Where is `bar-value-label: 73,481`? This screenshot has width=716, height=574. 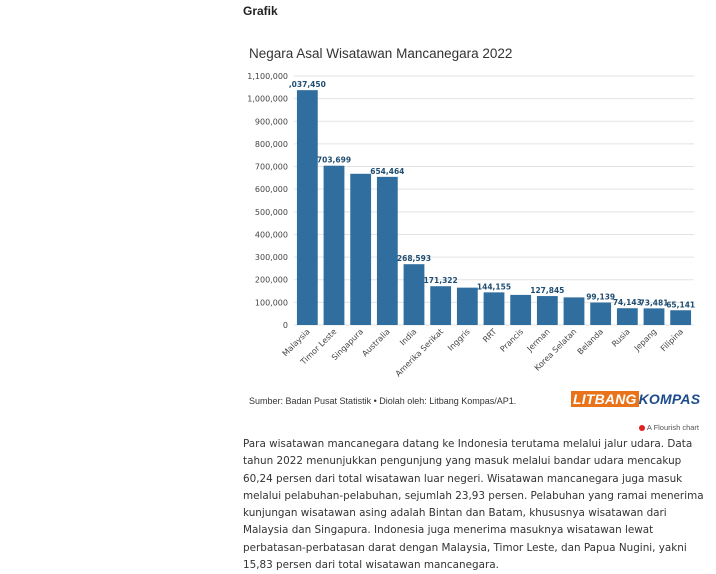 bar-value-label: 73,481 is located at coordinates (654, 302).